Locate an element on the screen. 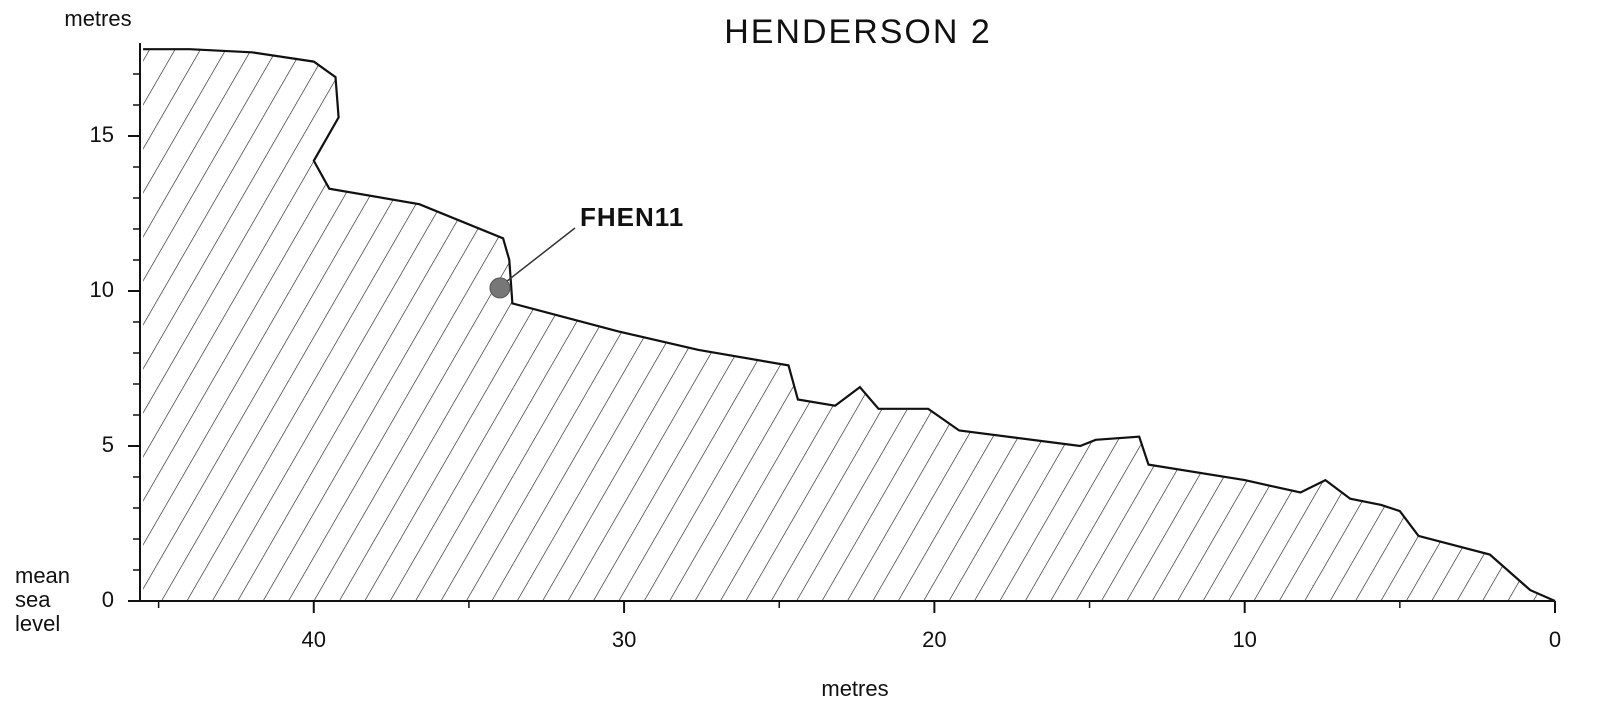 This screenshot has width=1606, height=724. x-tick-label: 0 is located at coordinates (1555, 639).